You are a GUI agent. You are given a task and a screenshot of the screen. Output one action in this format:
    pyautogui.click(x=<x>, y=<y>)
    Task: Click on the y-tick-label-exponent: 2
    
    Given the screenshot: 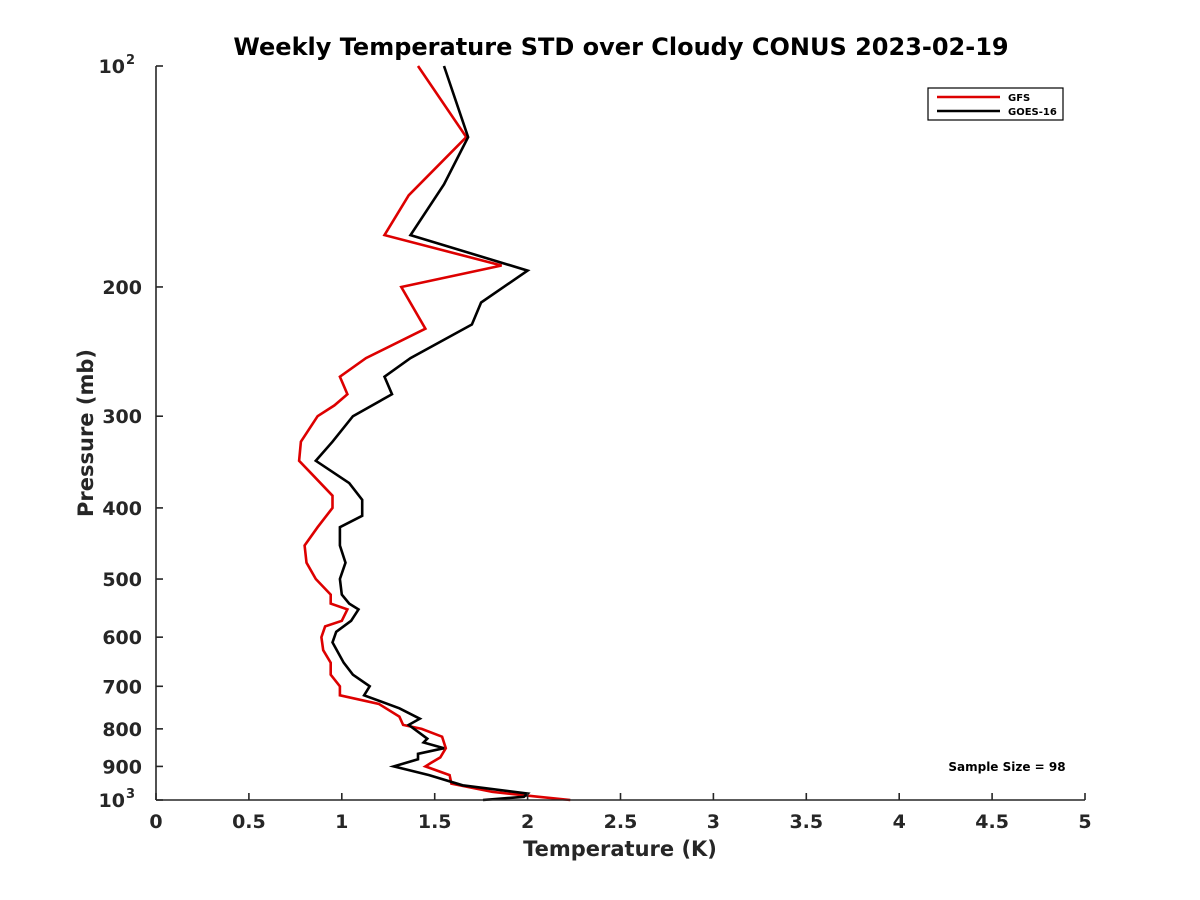 What is the action you would take?
    pyautogui.click(x=130, y=60)
    